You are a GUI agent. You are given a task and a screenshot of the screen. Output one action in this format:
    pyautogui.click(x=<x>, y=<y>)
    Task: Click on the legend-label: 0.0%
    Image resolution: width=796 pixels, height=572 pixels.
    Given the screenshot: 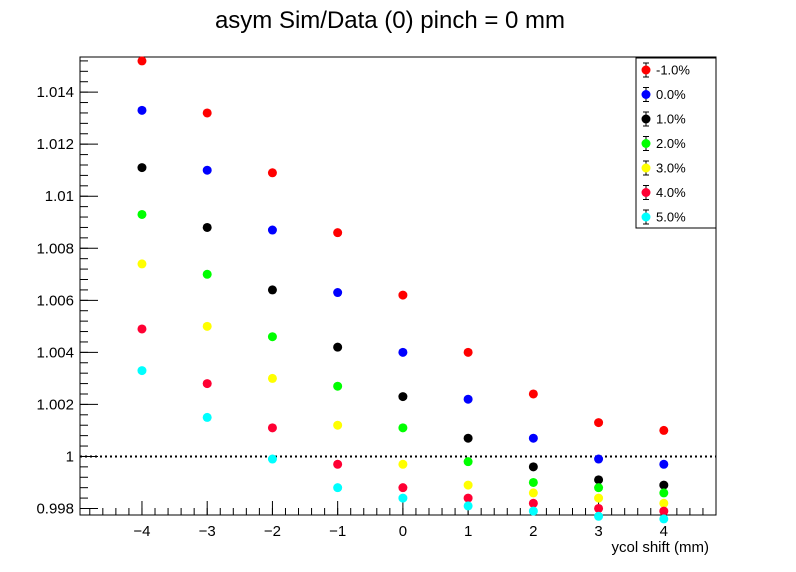 What is the action you would take?
    pyautogui.click(x=671, y=94)
    